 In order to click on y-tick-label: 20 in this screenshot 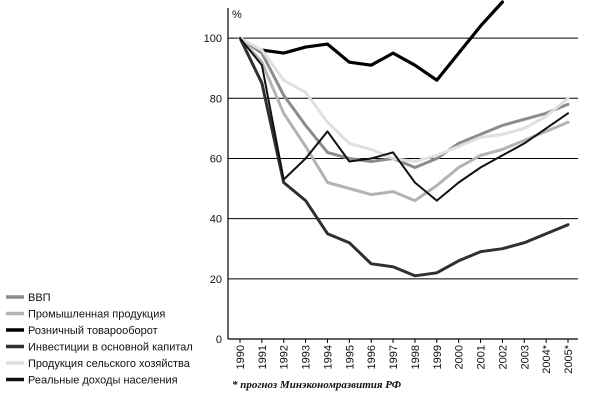, I will do `click(216, 280)`.